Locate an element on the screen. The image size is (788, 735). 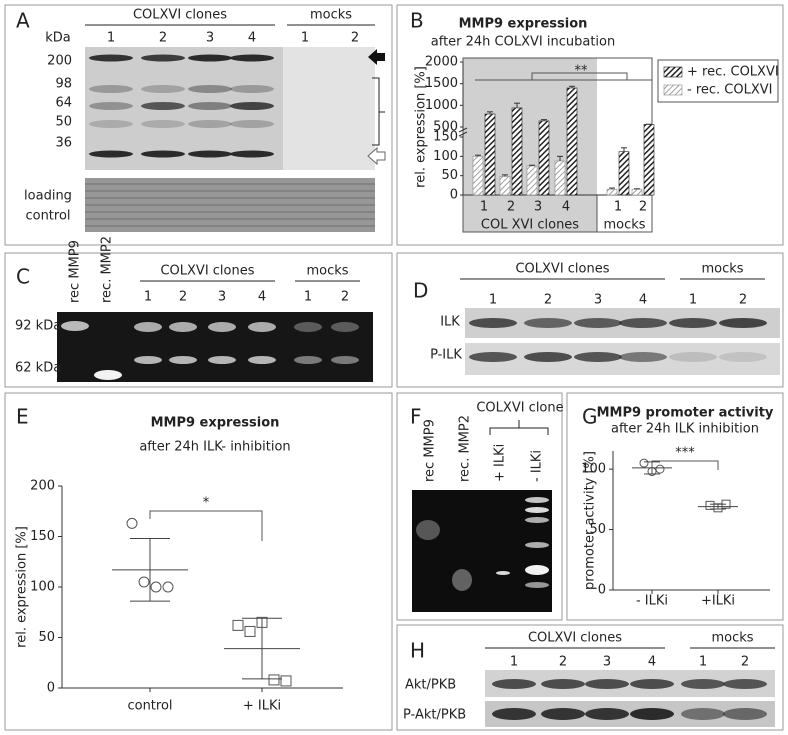
y-tick-label: 100 is located at coordinates (445, 156).